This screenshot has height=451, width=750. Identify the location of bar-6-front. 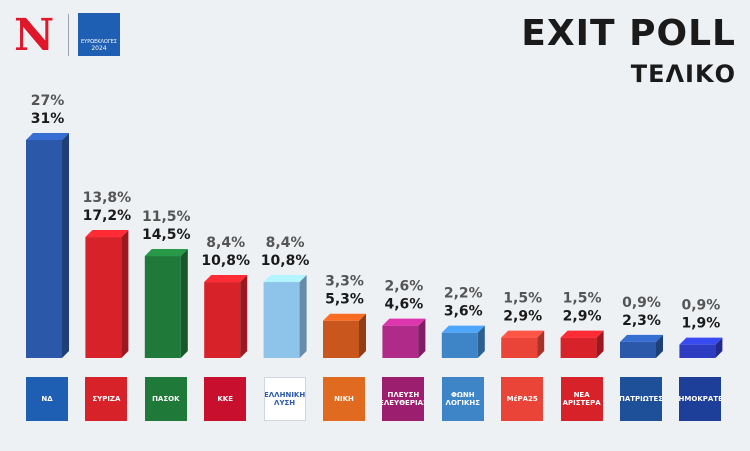
(341, 339).